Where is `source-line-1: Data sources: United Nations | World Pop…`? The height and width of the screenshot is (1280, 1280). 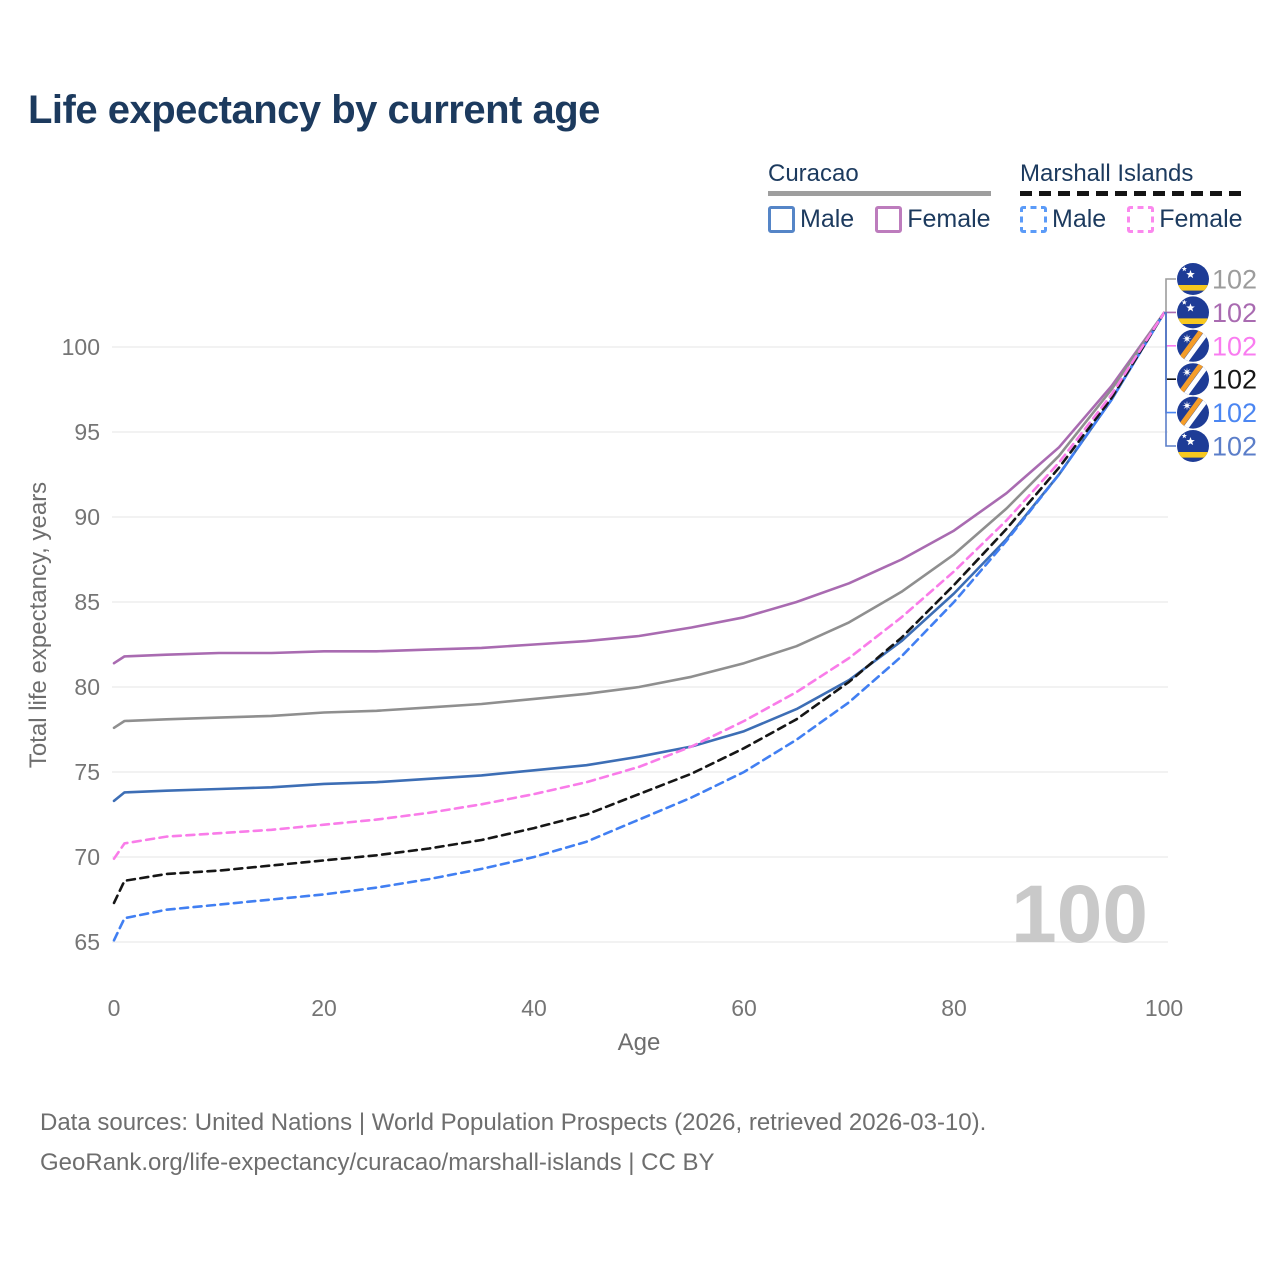 source-line-1: Data sources: United Nations | World Pop… is located at coordinates (513, 1122).